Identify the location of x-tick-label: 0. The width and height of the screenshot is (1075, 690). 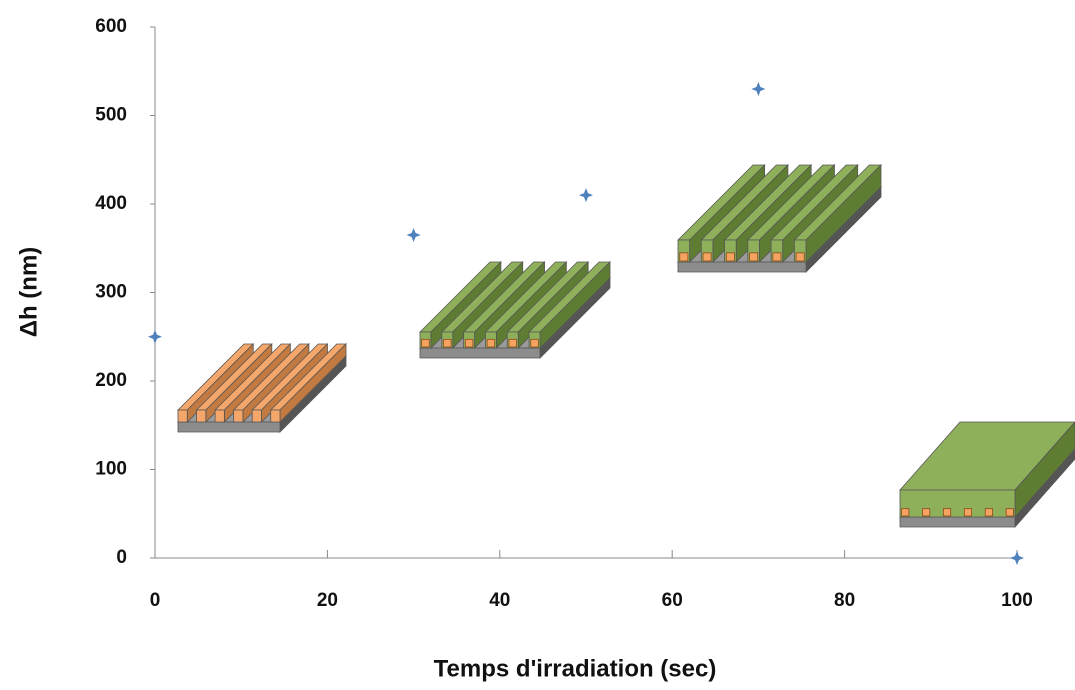
(155, 600).